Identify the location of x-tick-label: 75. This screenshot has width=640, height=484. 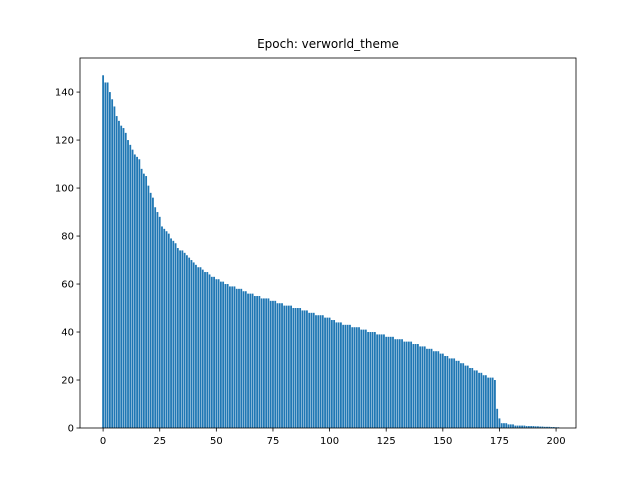
(273, 441).